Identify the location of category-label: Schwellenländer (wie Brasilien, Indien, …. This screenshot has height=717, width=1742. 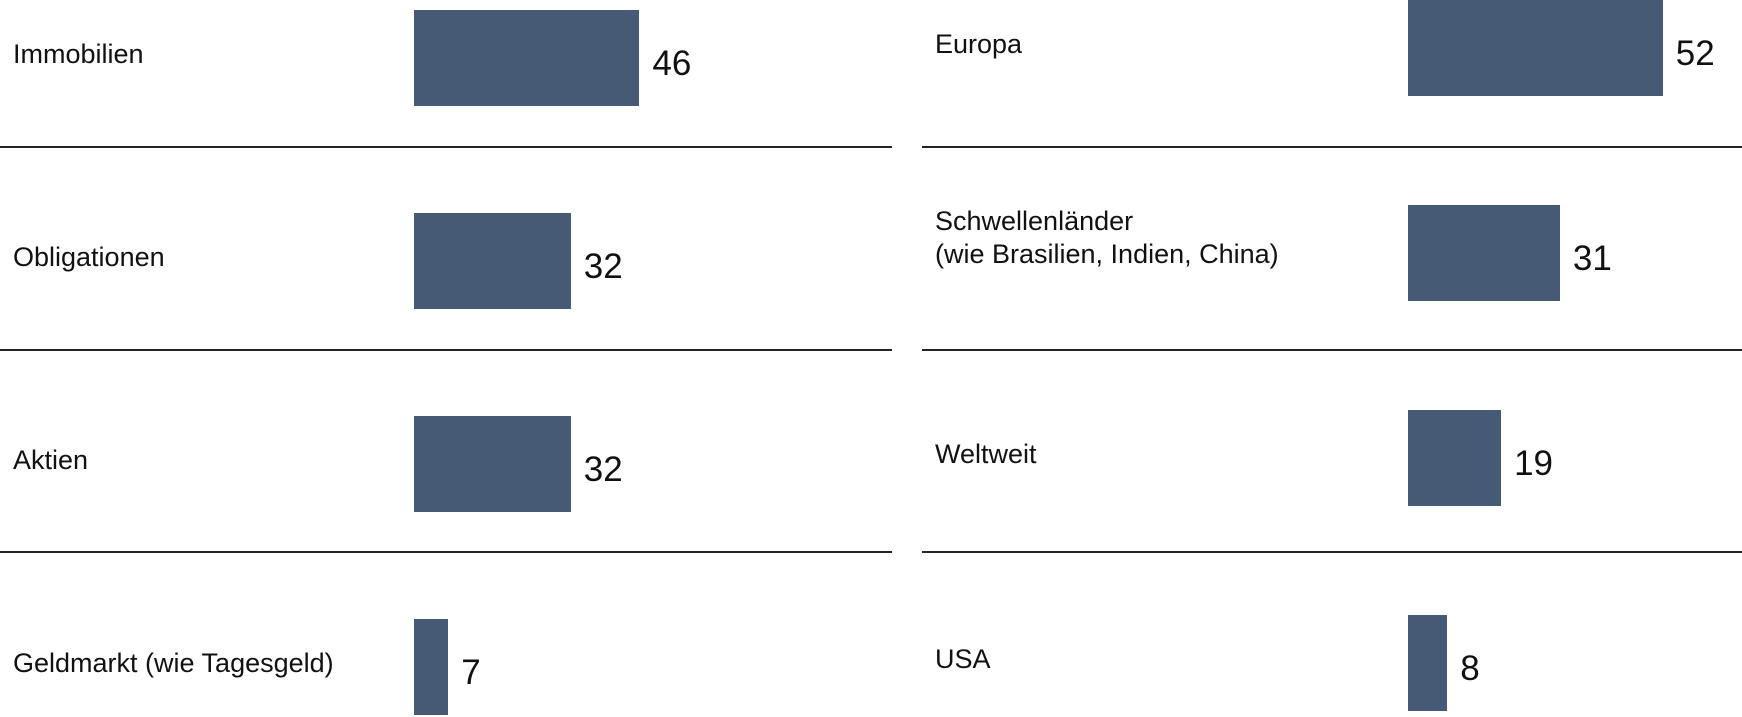
(1107, 237).